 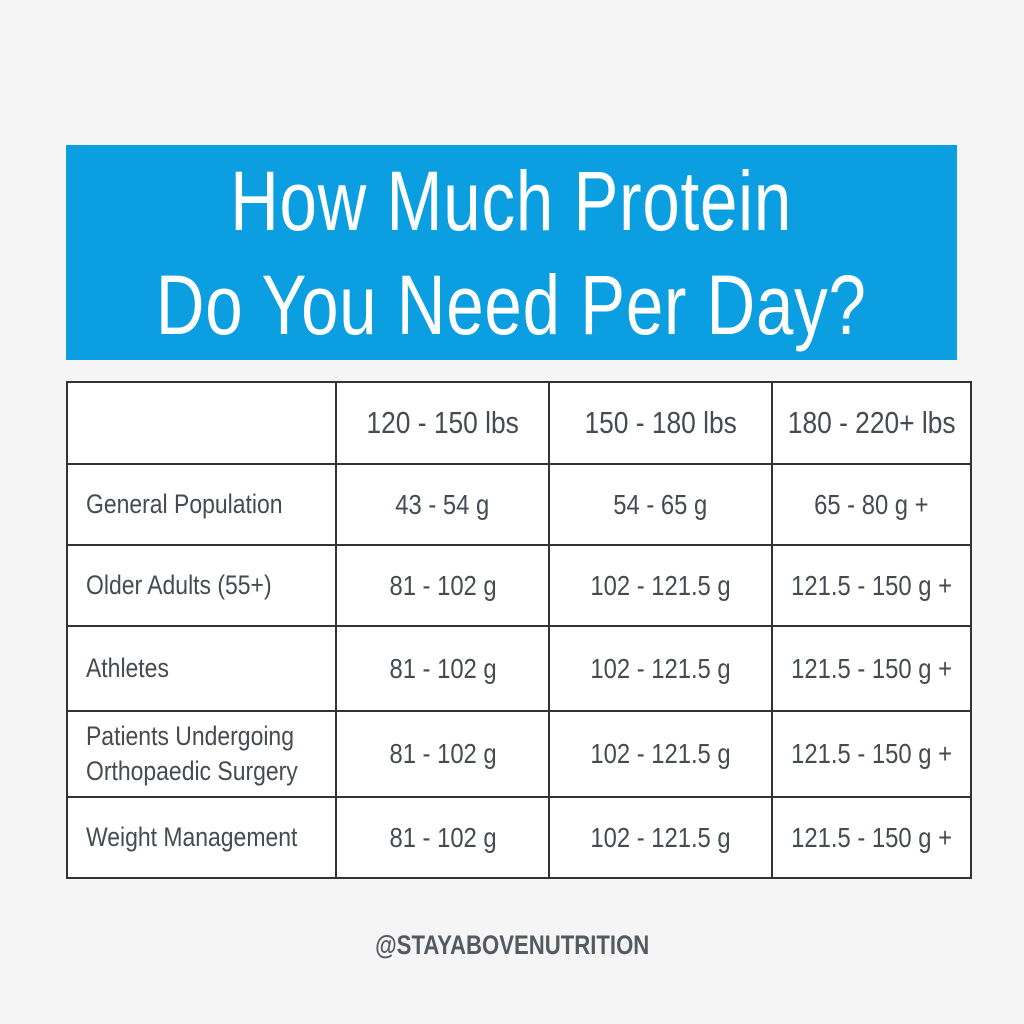 What do you see at coordinates (872, 423) in the screenshot?
I see `header-180-220: 180 - 220+ lbs` at bounding box center [872, 423].